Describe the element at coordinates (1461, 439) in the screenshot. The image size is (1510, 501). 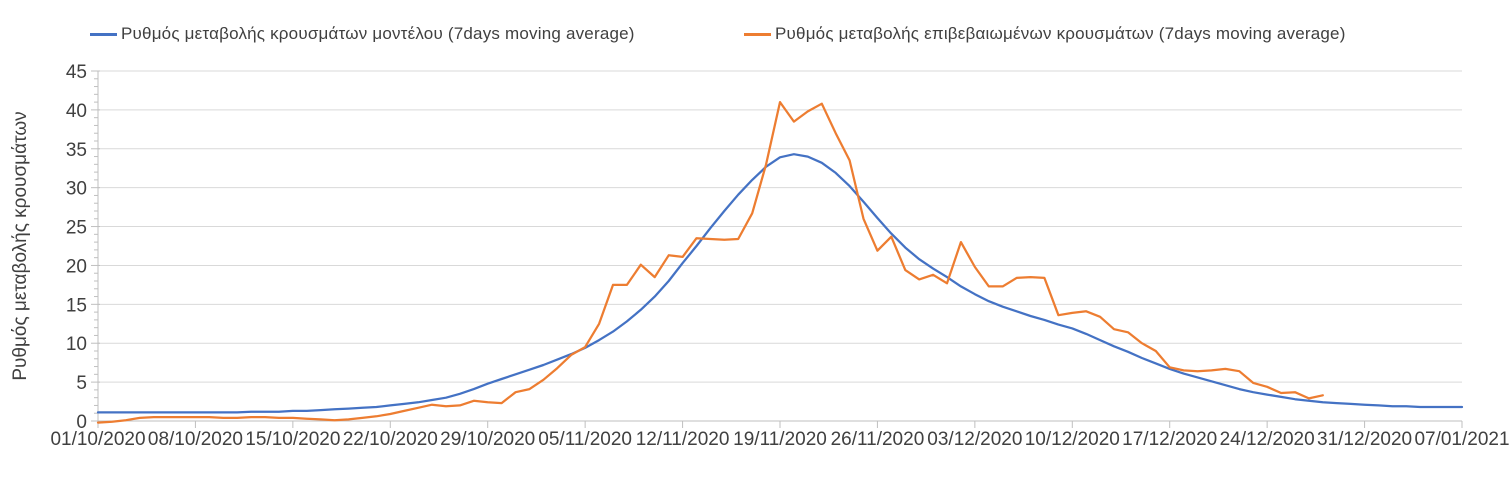
I see `x-tick-label: 07/01/2021` at that location.